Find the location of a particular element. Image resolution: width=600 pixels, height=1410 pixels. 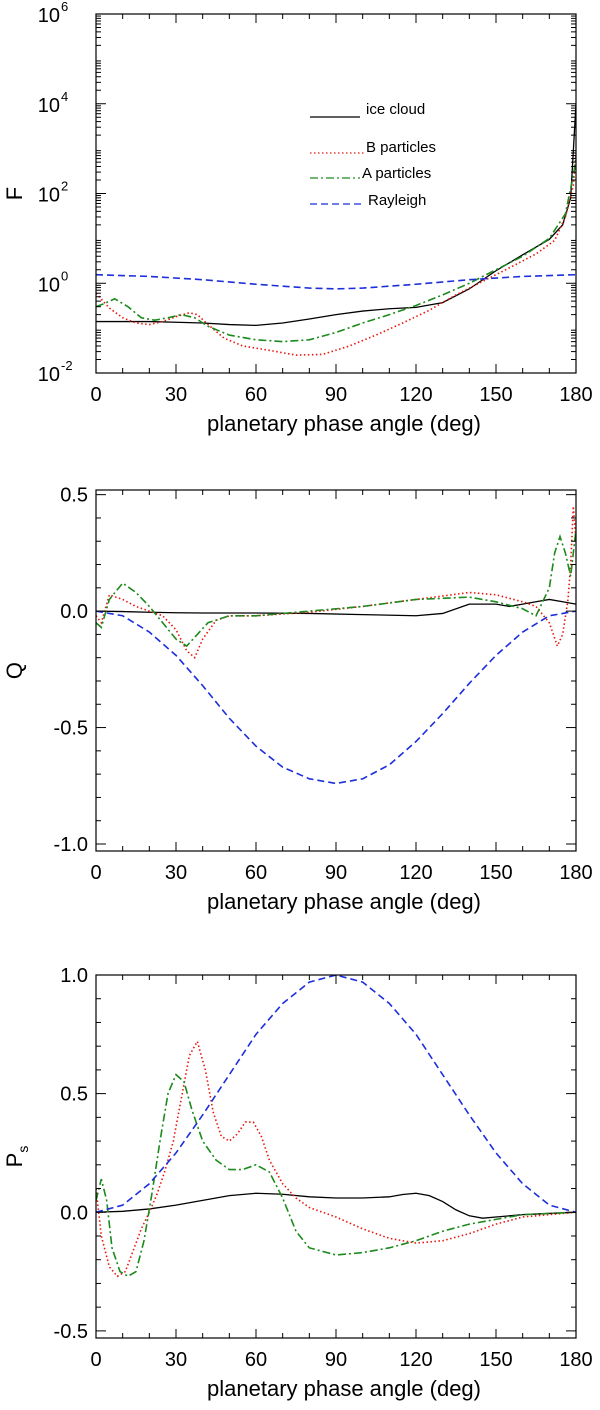

legend-label: Rayleigh is located at coordinates (397, 200).